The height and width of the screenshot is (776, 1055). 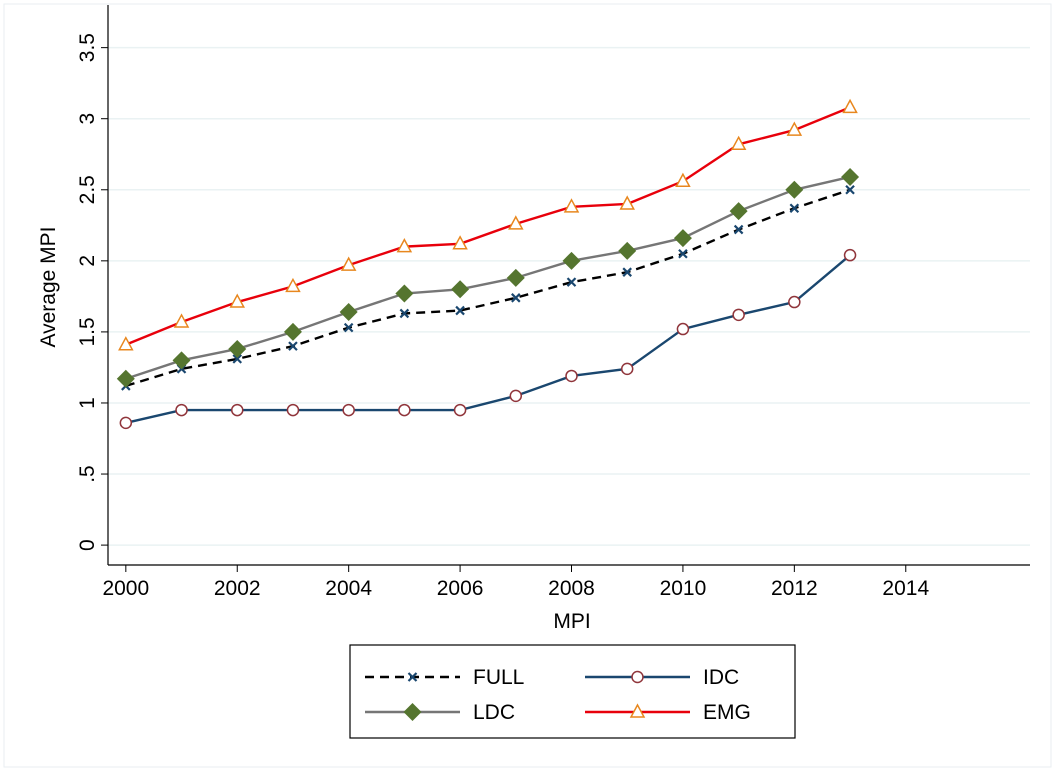 I want to click on x-tick-label: 2008, so click(x=571, y=588).